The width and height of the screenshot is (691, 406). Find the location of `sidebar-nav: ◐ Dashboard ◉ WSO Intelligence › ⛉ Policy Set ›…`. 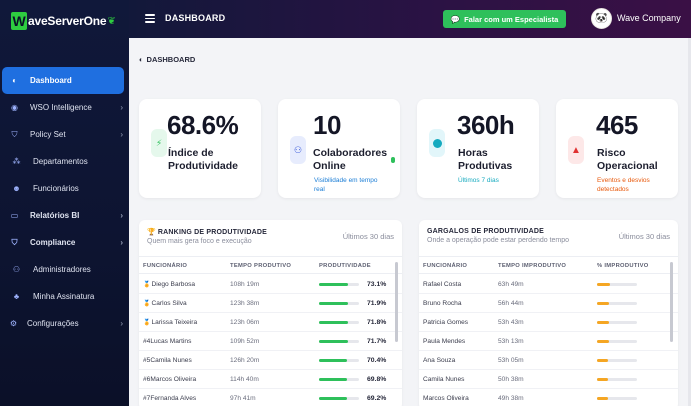

sidebar-nav: ◐ Dashboard ◉ WSO Intelligence › ⛉ Policy Set ›… is located at coordinates (64, 202).